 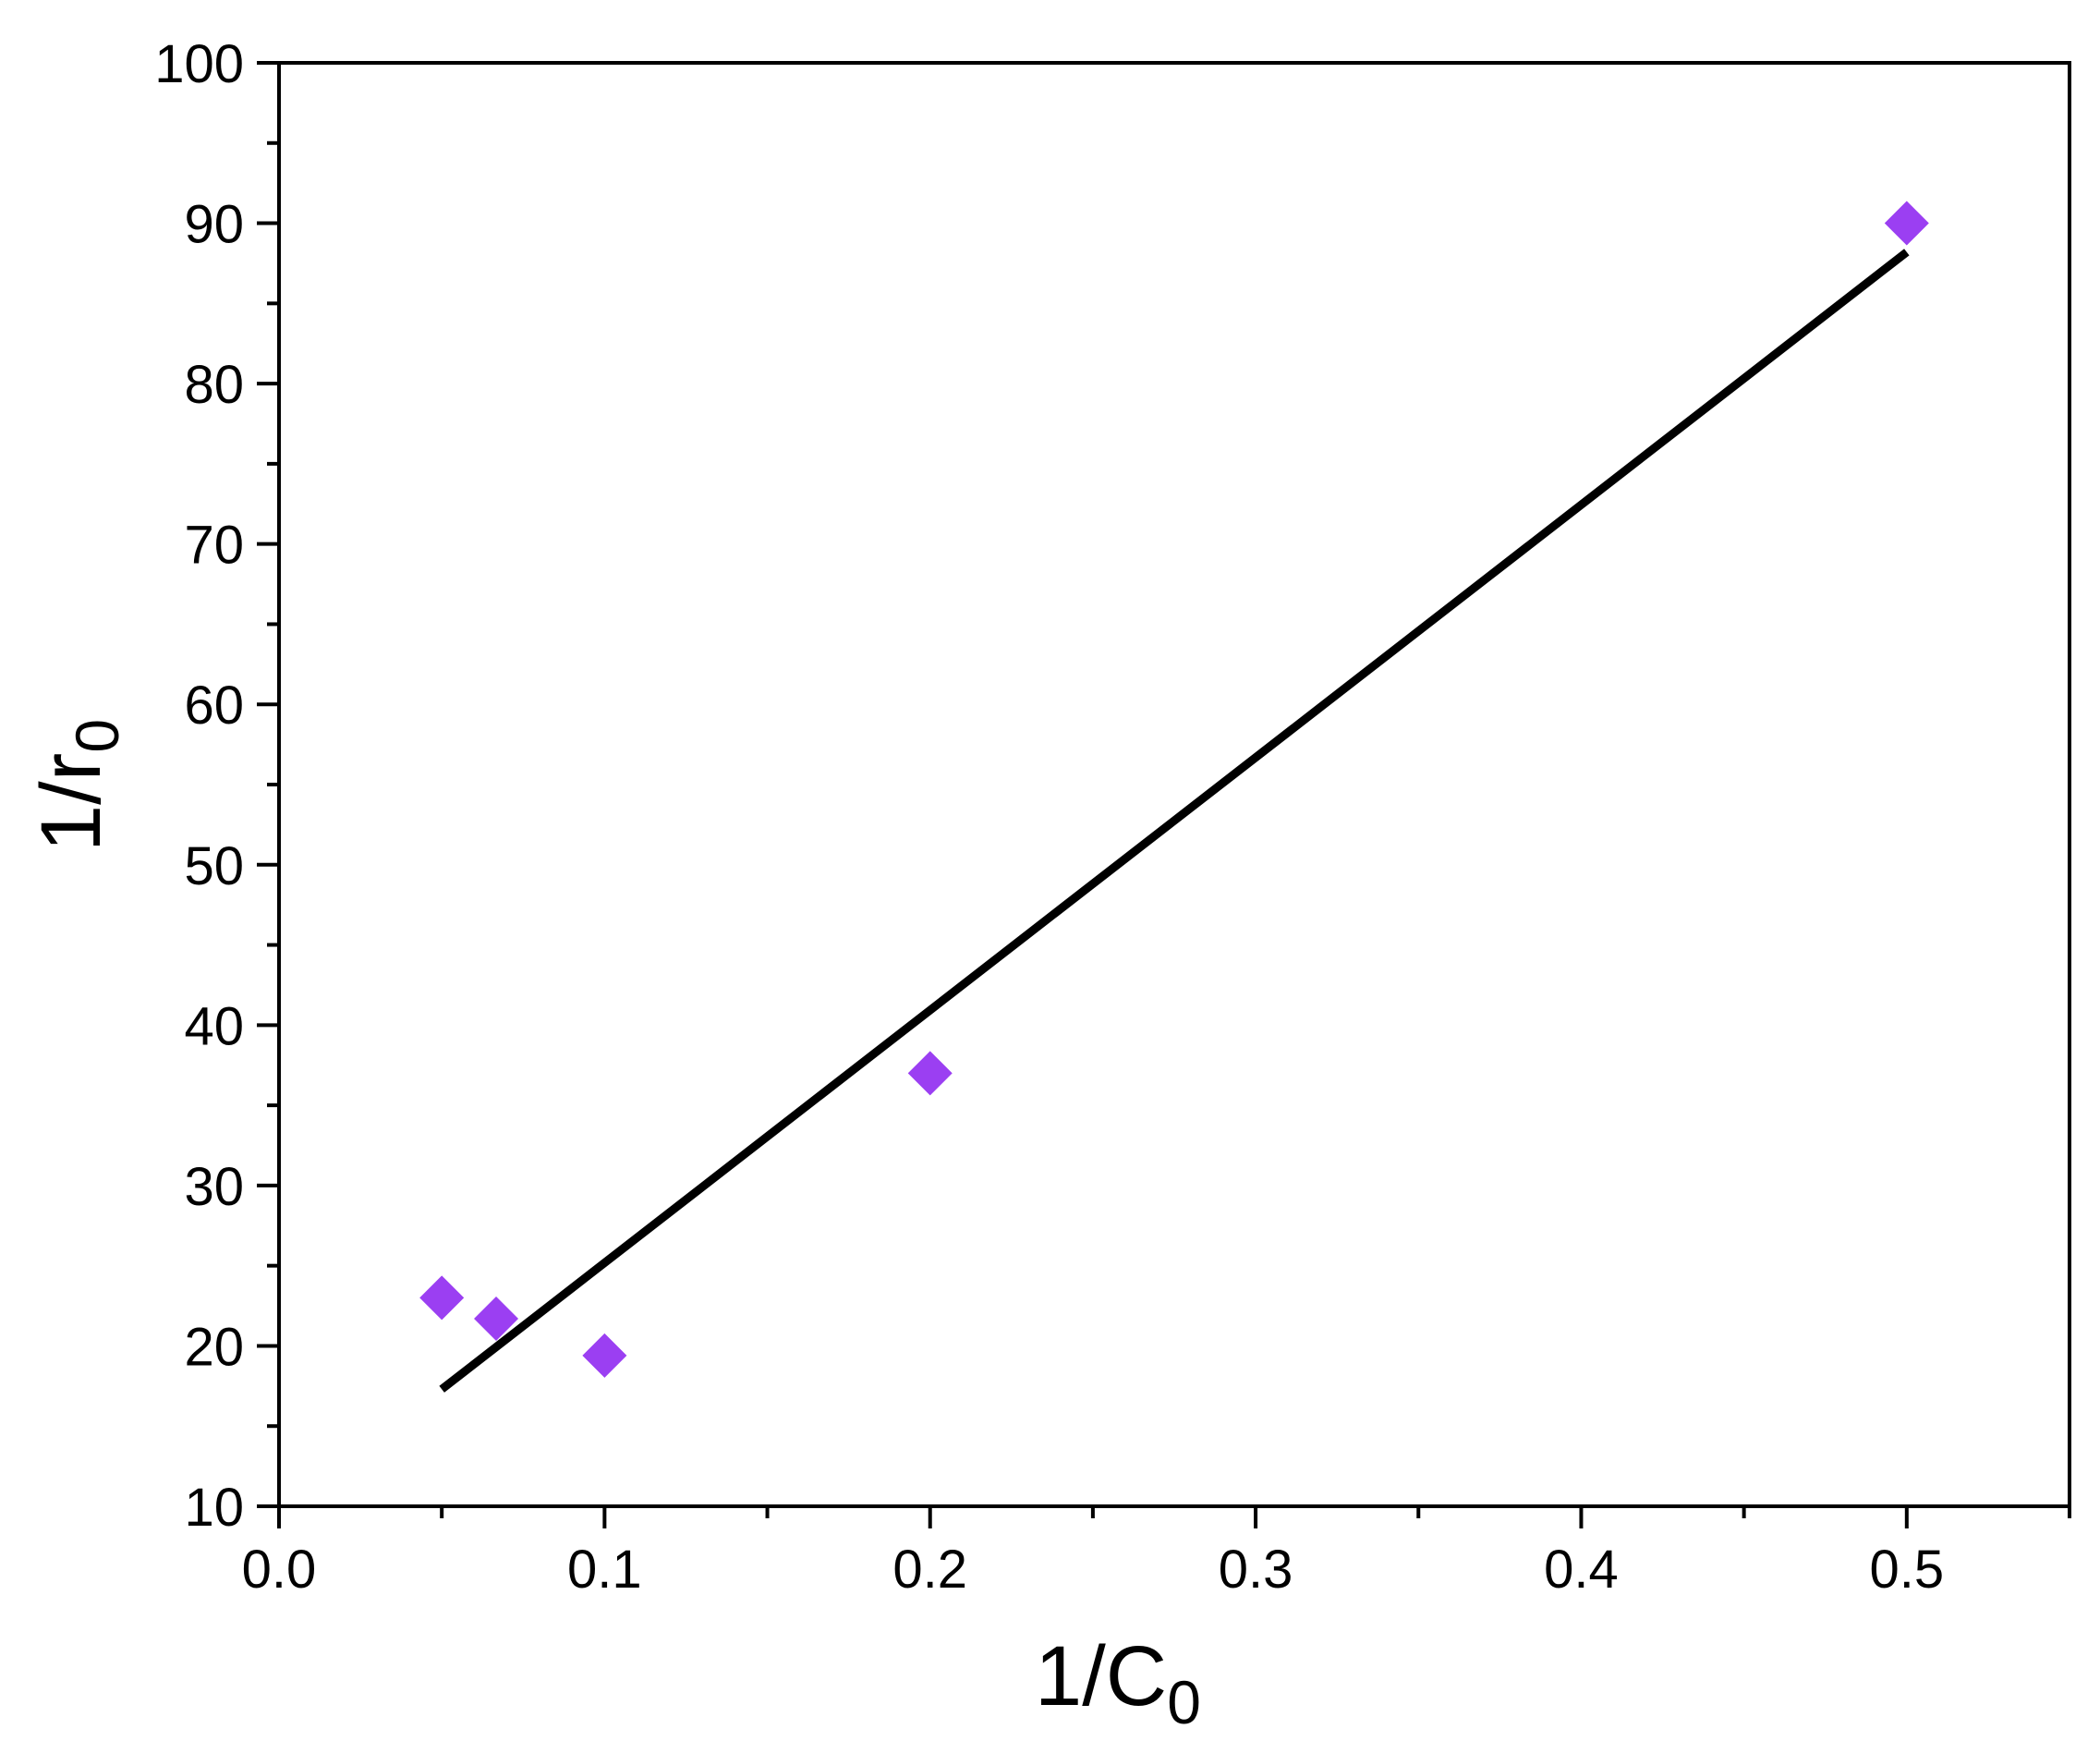 What do you see at coordinates (214, 706) in the screenshot?
I see `y-tick-label-5: 60` at bounding box center [214, 706].